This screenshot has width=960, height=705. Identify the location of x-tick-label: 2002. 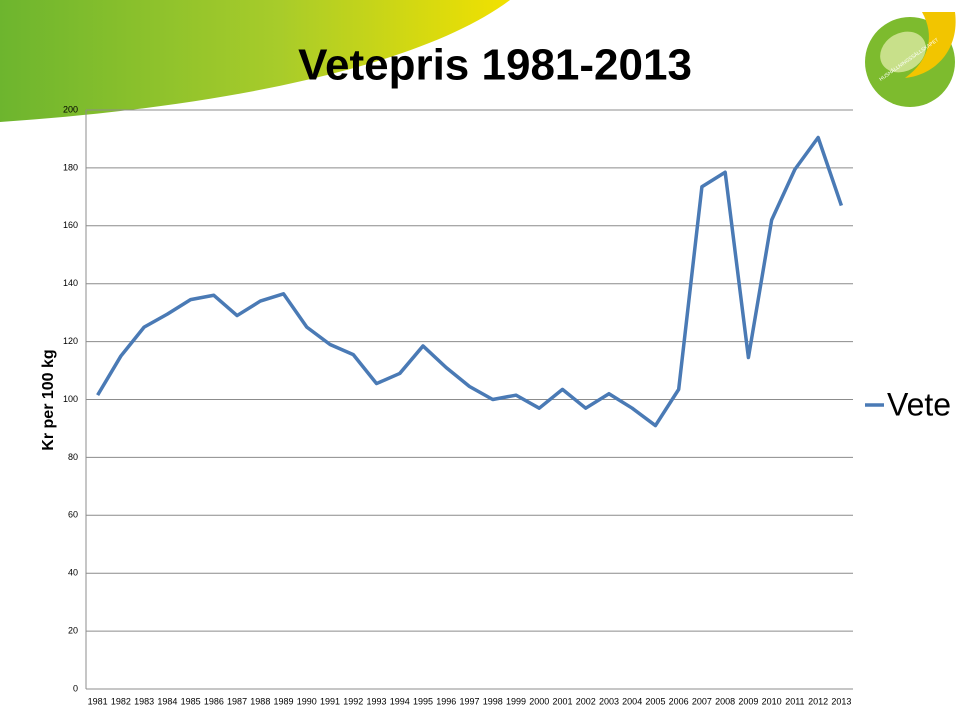
(586, 700).